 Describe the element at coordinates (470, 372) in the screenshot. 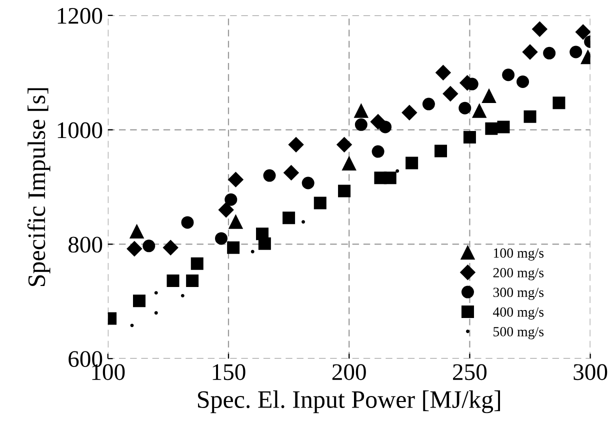

I see `x-tick-label: 250` at that location.